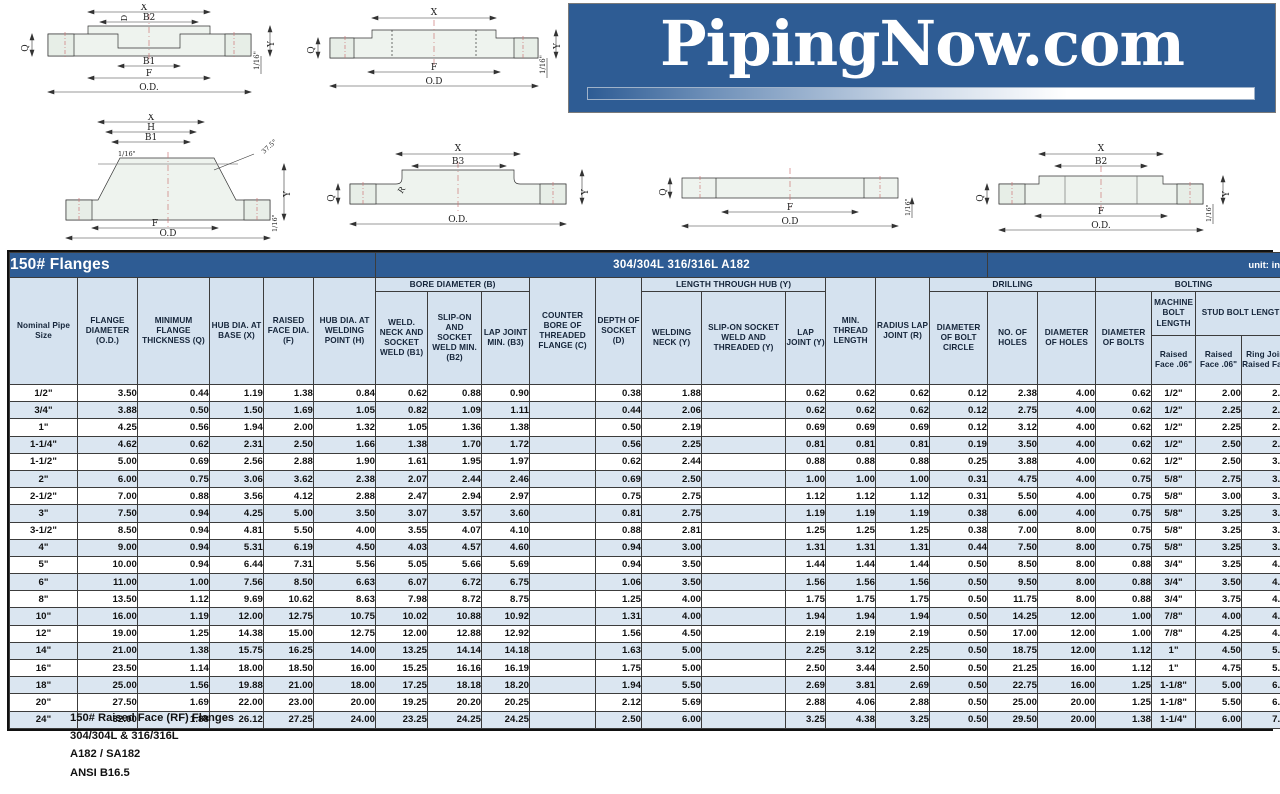 Image resolution: width=1280 pixels, height=794 pixels. What do you see at coordinates (344, 565) in the screenshot?
I see `cell-value: 5.56` at bounding box center [344, 565].